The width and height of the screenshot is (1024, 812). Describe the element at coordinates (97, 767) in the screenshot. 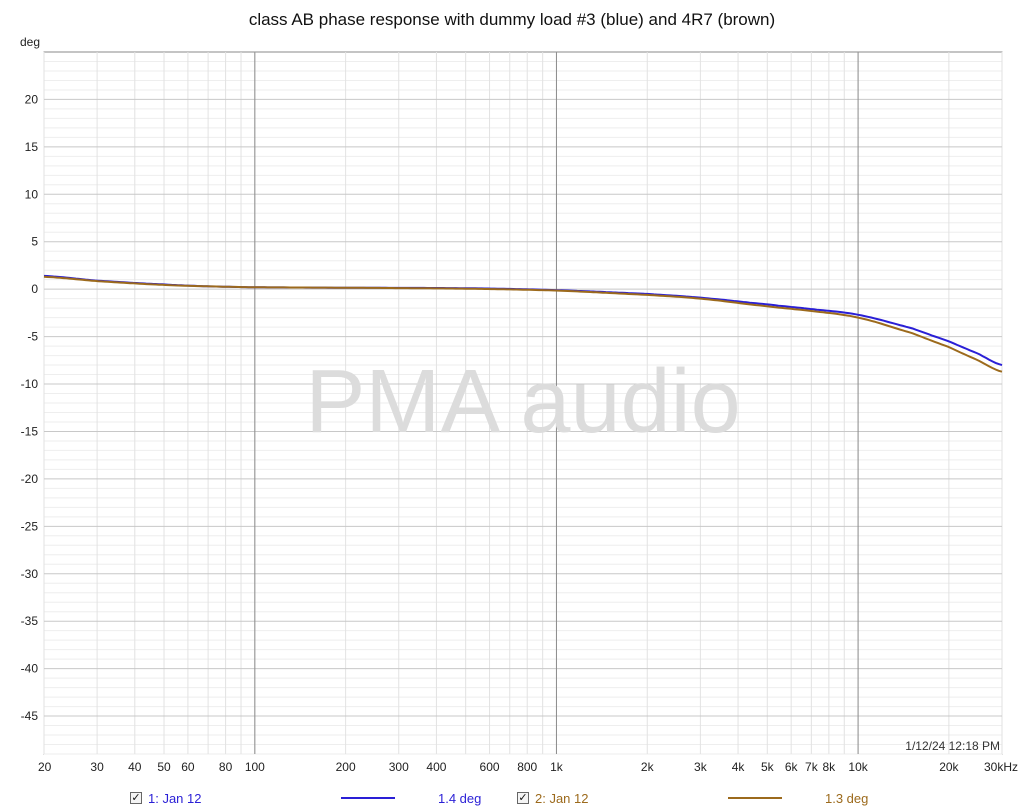

I see `x-tick-label: 30` at that location.